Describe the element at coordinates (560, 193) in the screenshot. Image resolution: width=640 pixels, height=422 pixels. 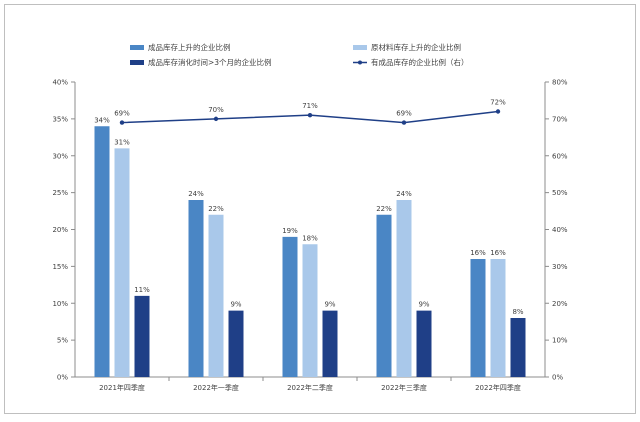
I see `right-tick-label: 50%` at that location.